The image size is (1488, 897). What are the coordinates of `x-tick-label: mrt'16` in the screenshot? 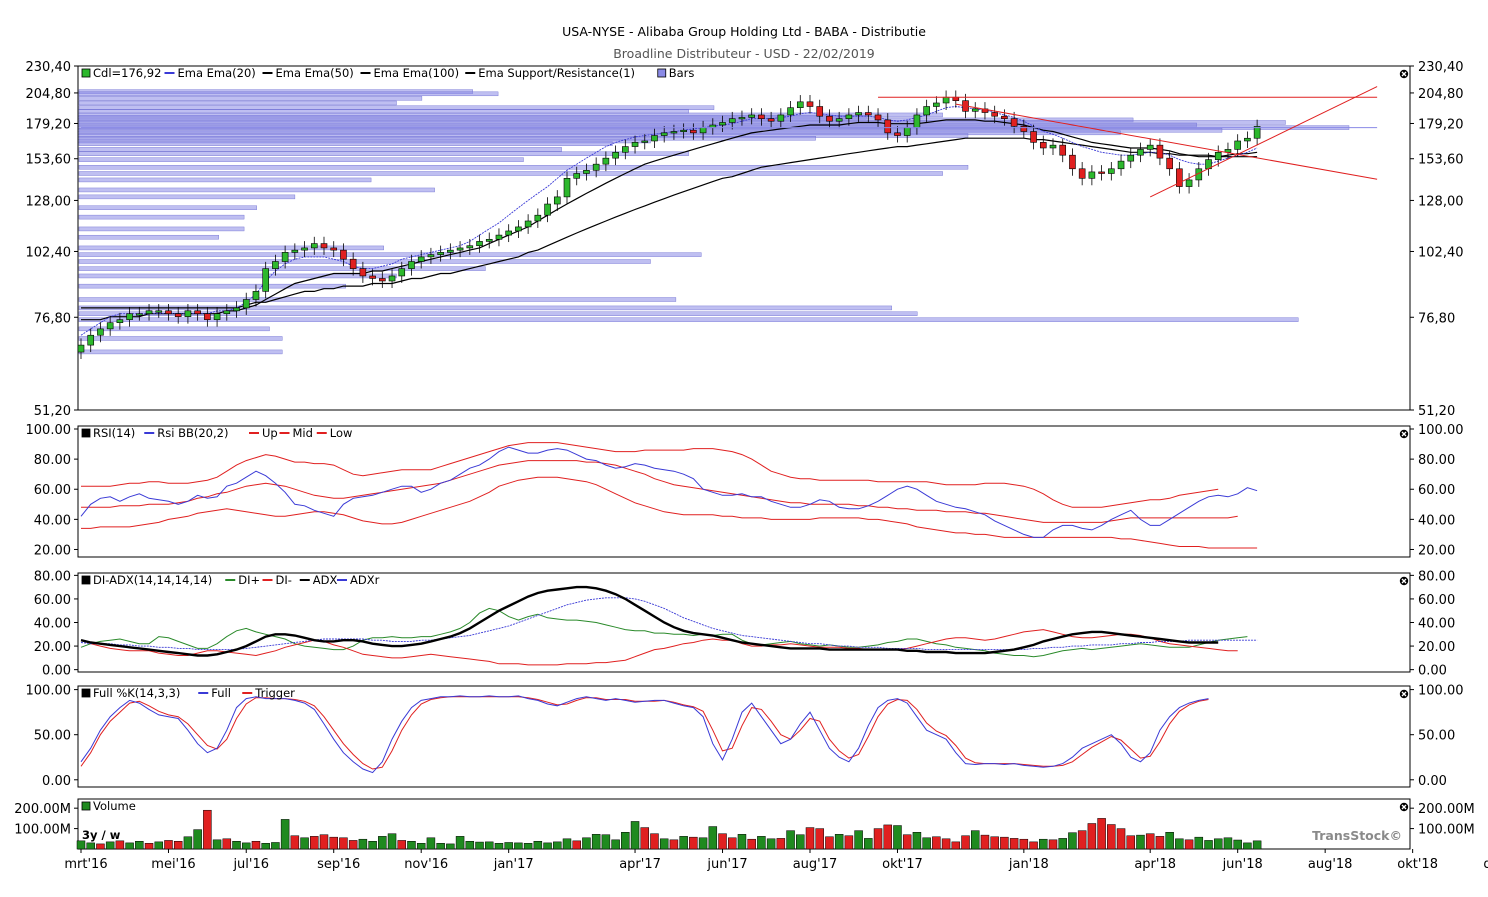 It's located at (85, 864).